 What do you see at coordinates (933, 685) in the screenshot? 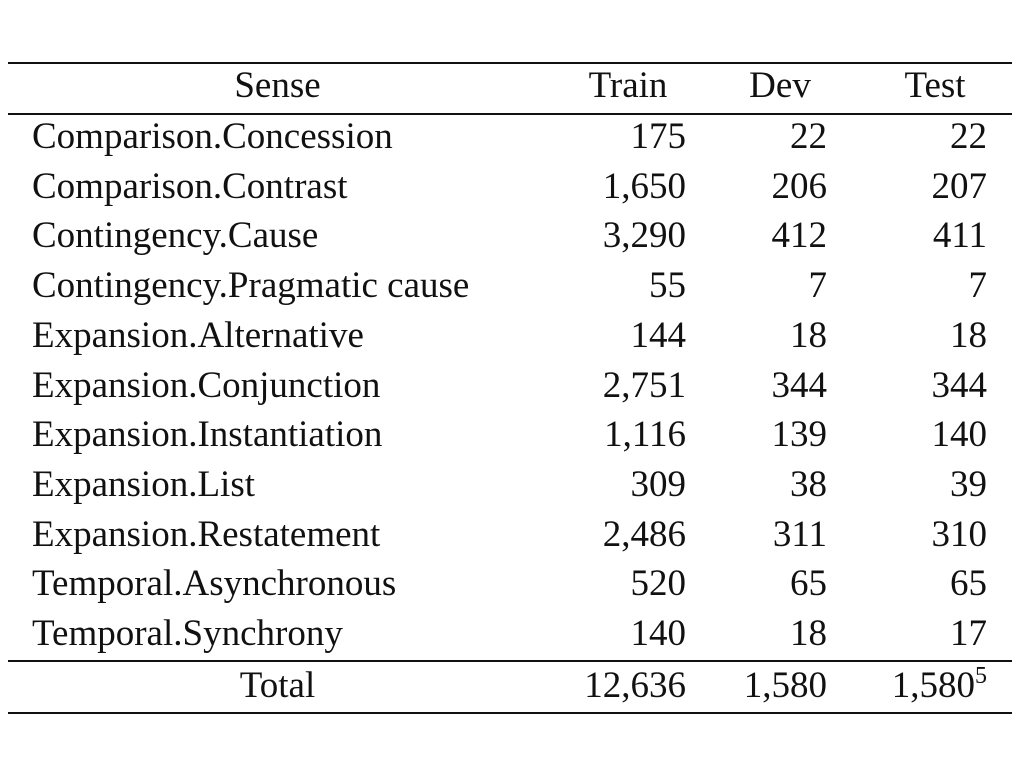
I see `total-test-value: 1,580` at bounding box center [933, 685].